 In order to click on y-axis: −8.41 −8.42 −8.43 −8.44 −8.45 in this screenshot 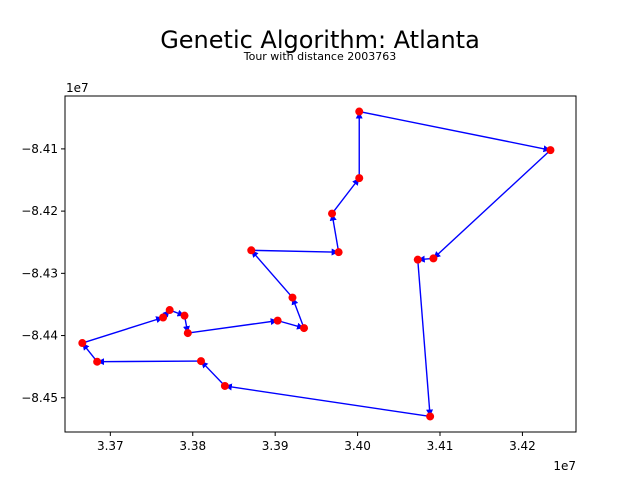, I will do `click(43, 273)`.